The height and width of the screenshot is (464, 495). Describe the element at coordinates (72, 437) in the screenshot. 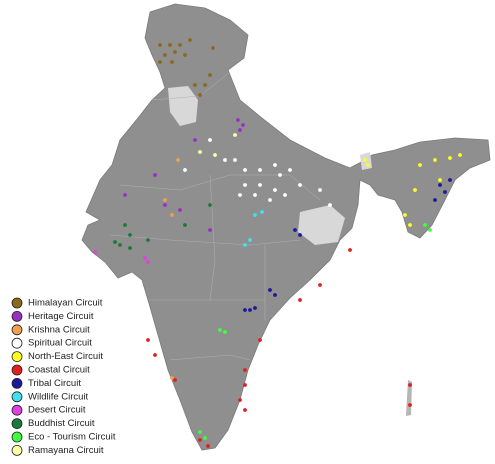

I see `legend-label: Eco - Tourism Circuit` at that location.